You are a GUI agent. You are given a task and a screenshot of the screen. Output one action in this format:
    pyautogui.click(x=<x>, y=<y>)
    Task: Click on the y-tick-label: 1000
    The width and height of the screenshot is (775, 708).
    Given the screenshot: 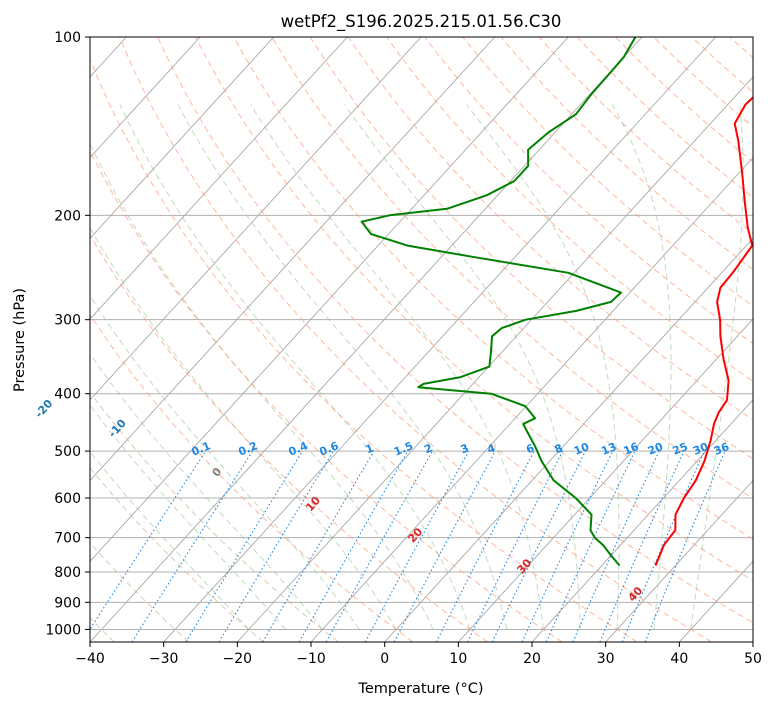 What is the action you would take?
    pyautogui.click(x=63, y=630)
    